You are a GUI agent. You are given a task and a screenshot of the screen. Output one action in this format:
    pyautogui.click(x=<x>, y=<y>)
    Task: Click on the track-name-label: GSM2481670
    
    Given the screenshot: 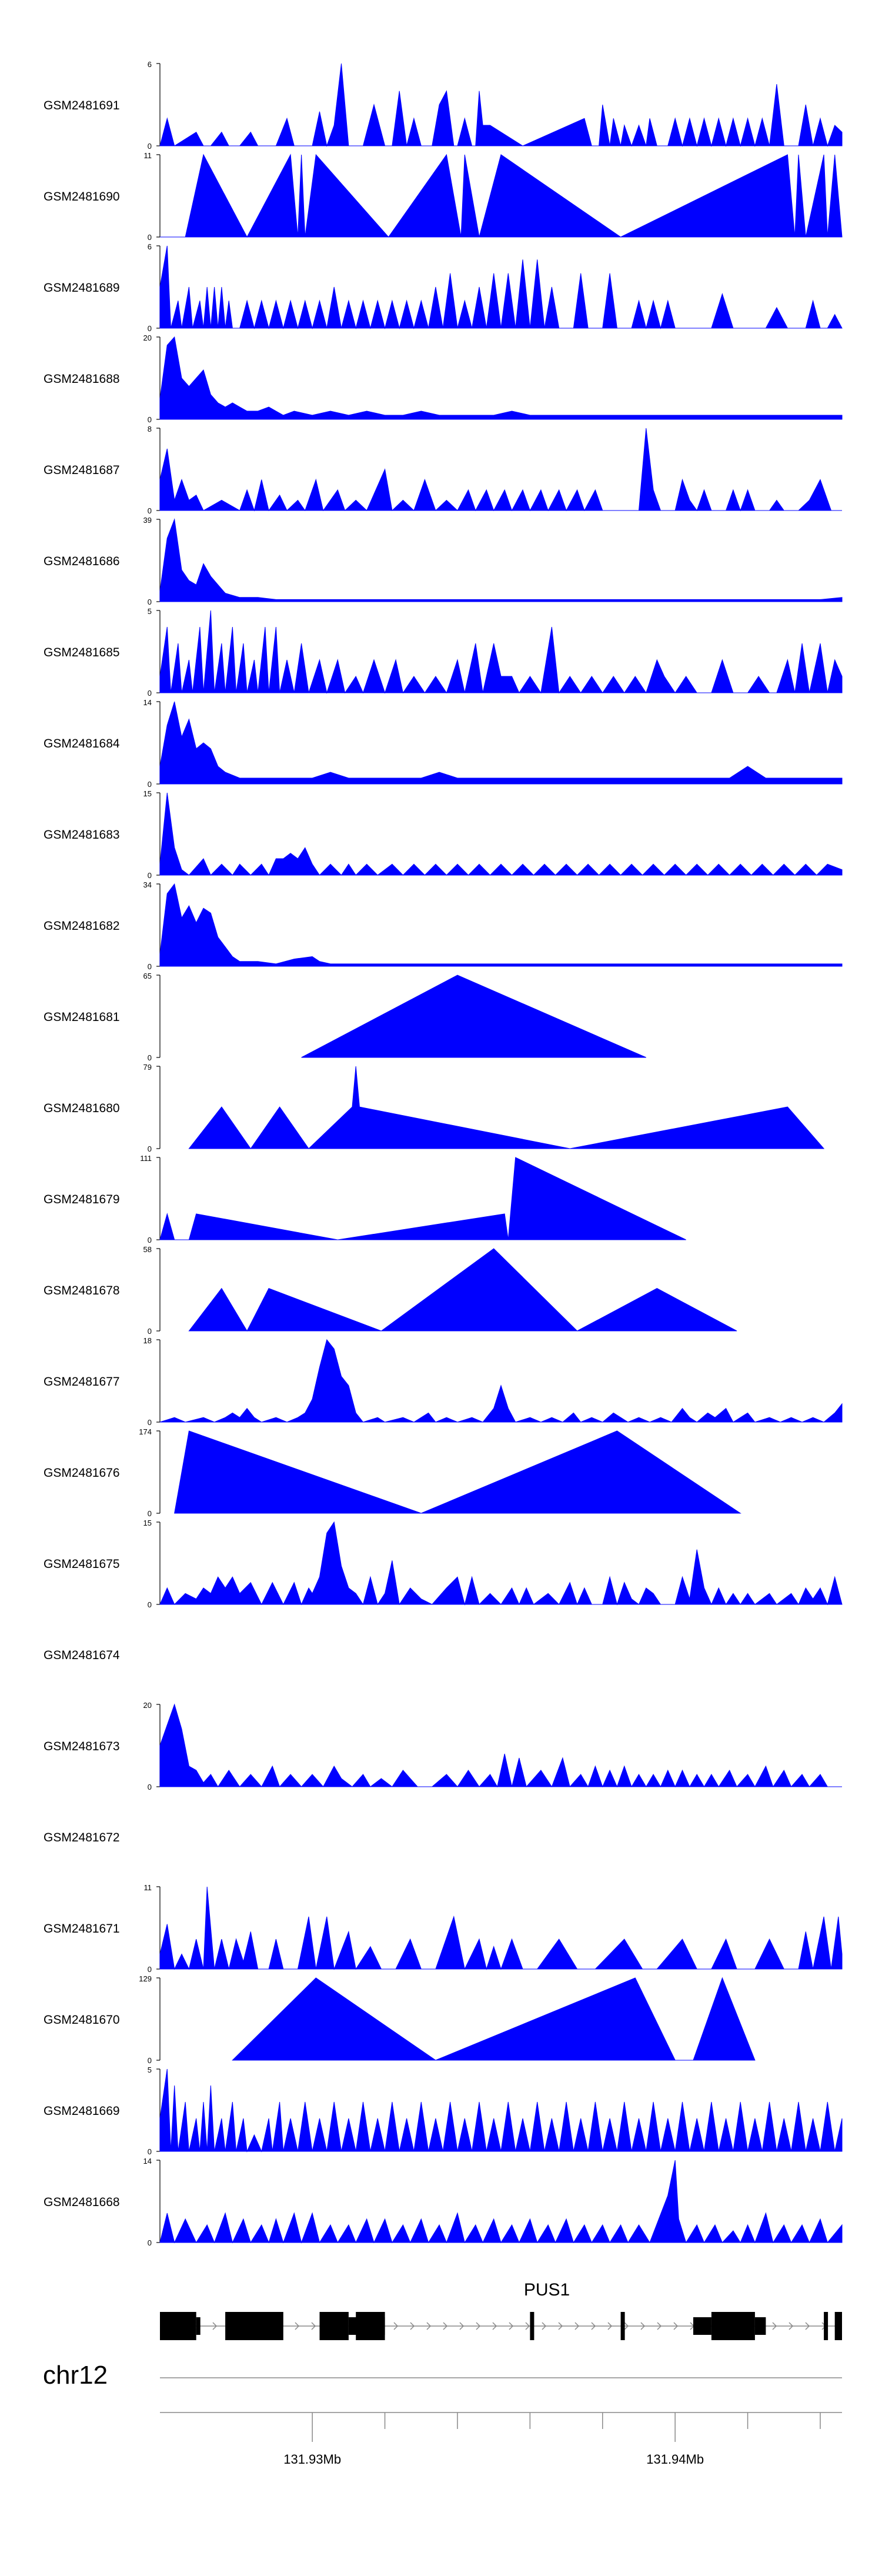 What is the action you would take?
    pyautogui.click(x=82, y=2020)
    